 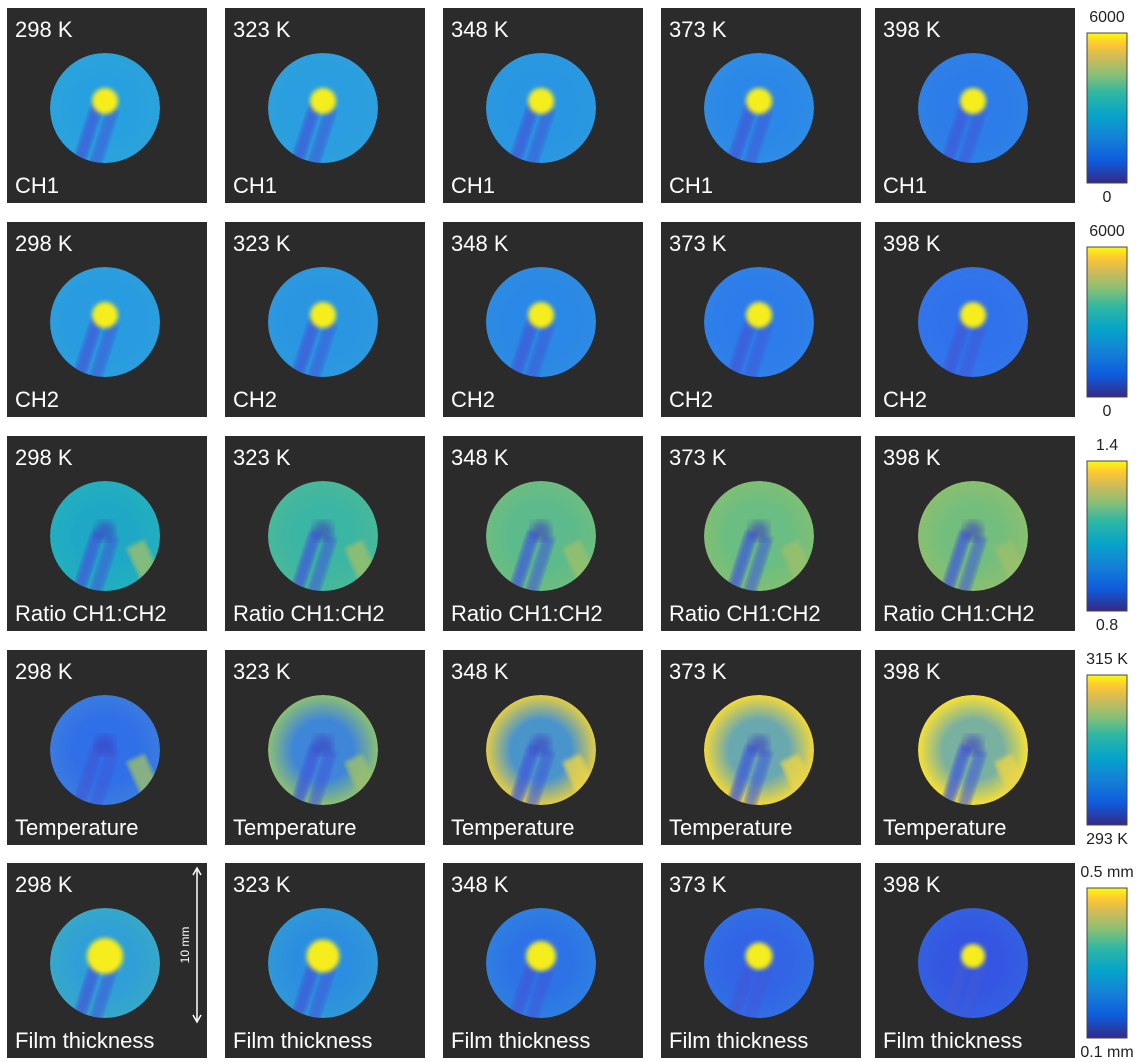 I want to click on scale-arrow, so click(x=197, y=1019).